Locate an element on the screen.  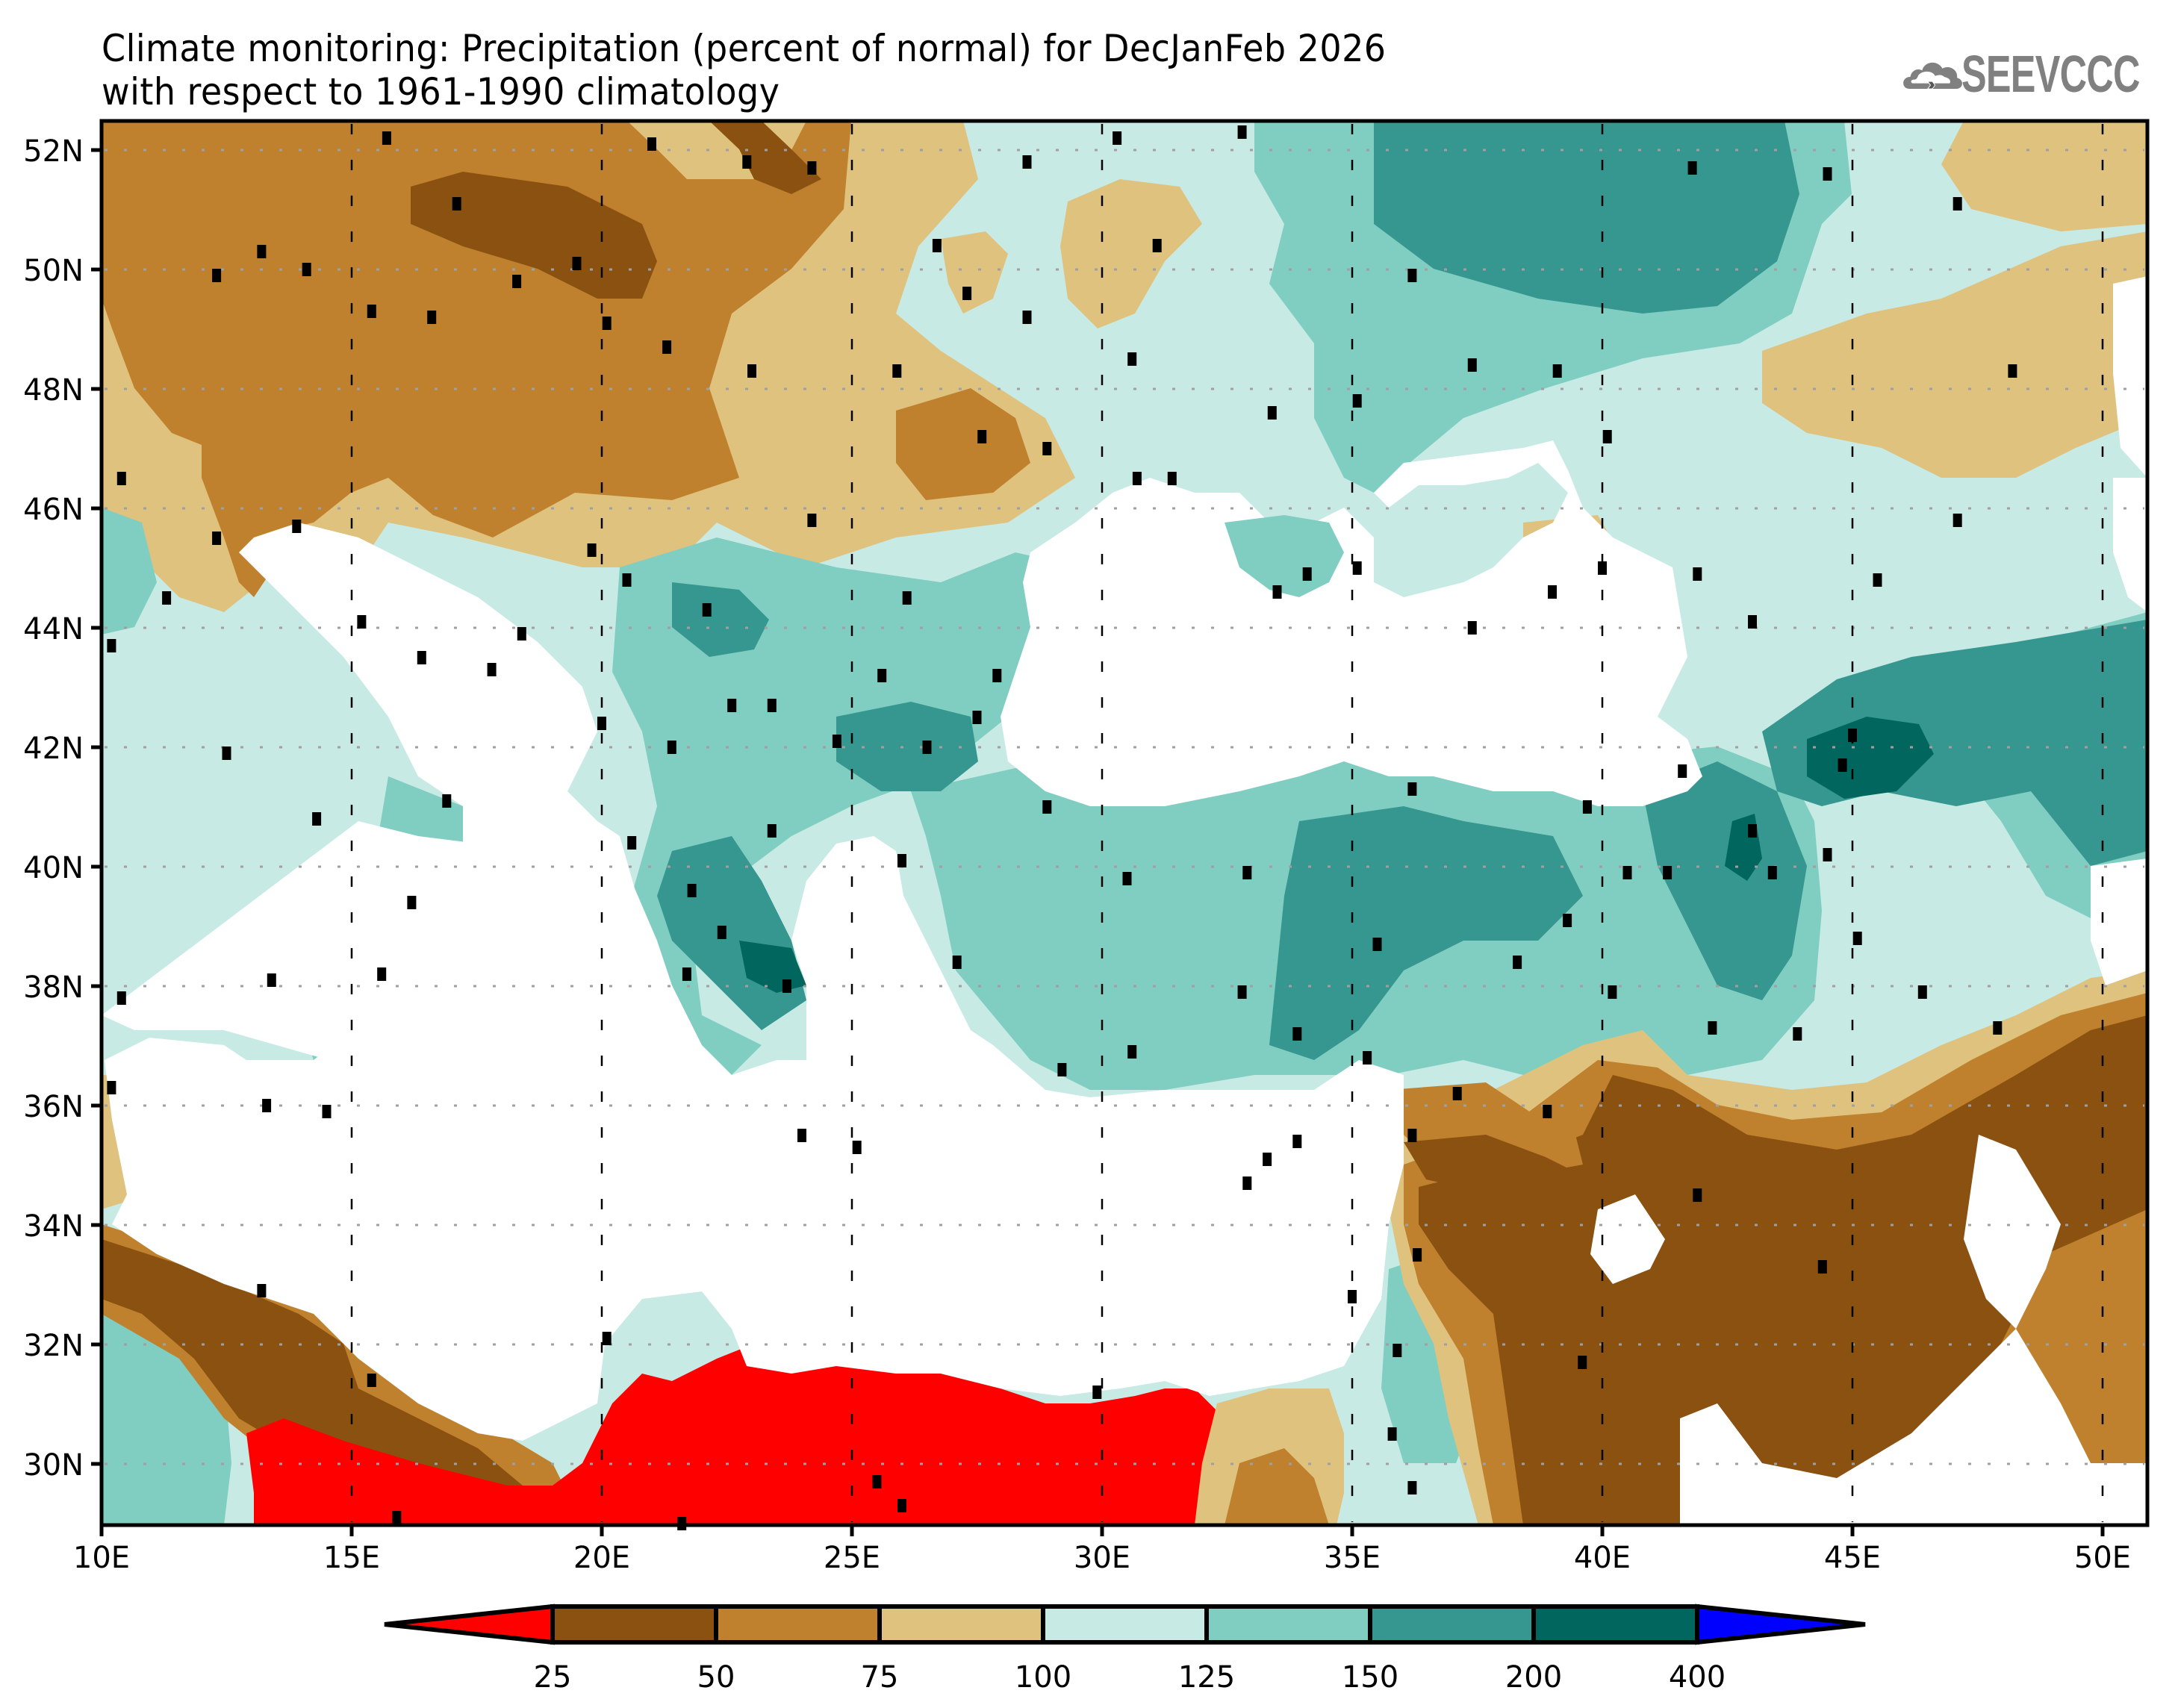
region-150-200-serbia is located at coordinates (720, 619).